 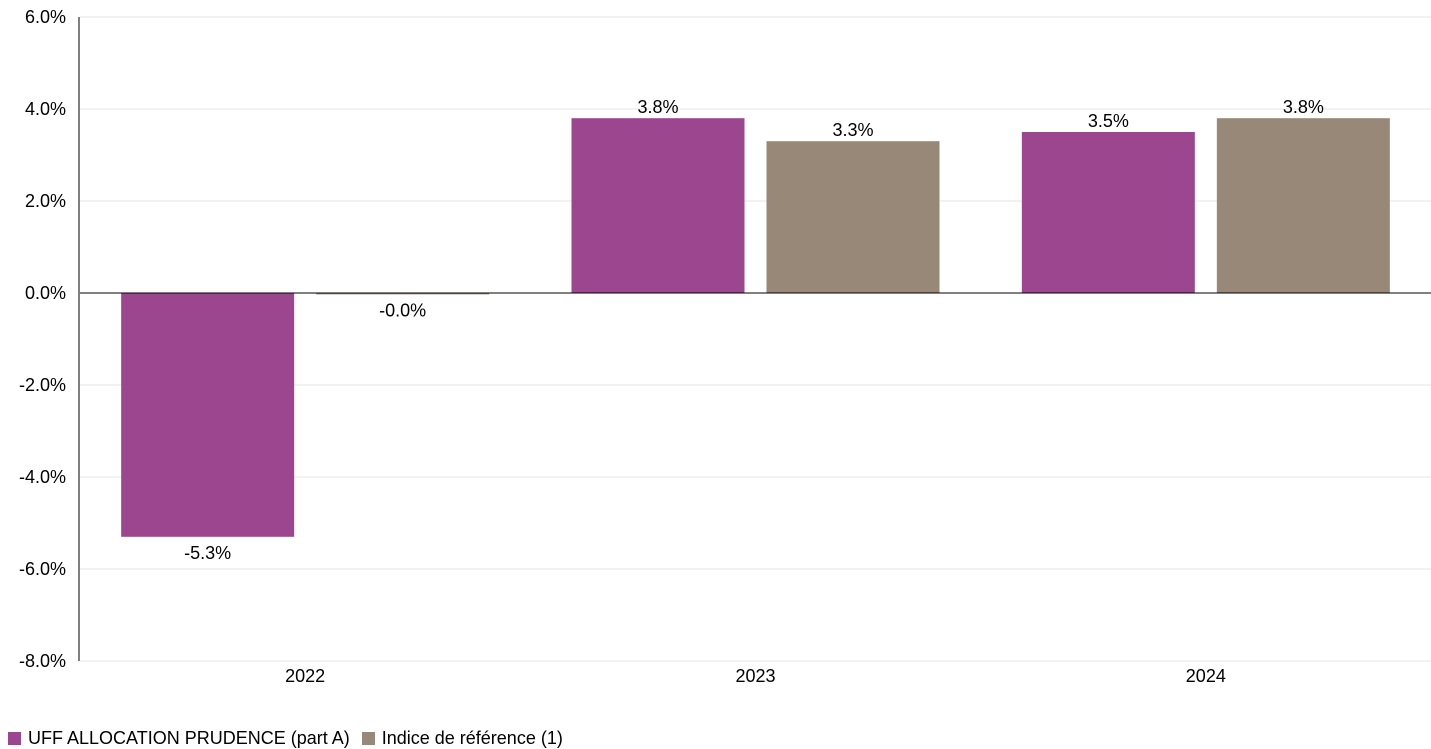 What do you see at coordinates (1108, 212) in the screenshot?
I see `bar-series-1-2024` at bounding box center [1108, 212].